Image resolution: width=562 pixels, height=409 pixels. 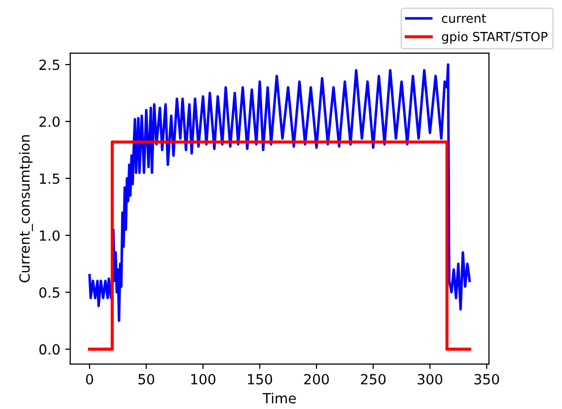 What do you see at coordinates (49, 65) in the screenshot?
I see `y-tick-label: 2.5` at bounding box center [49, 65].